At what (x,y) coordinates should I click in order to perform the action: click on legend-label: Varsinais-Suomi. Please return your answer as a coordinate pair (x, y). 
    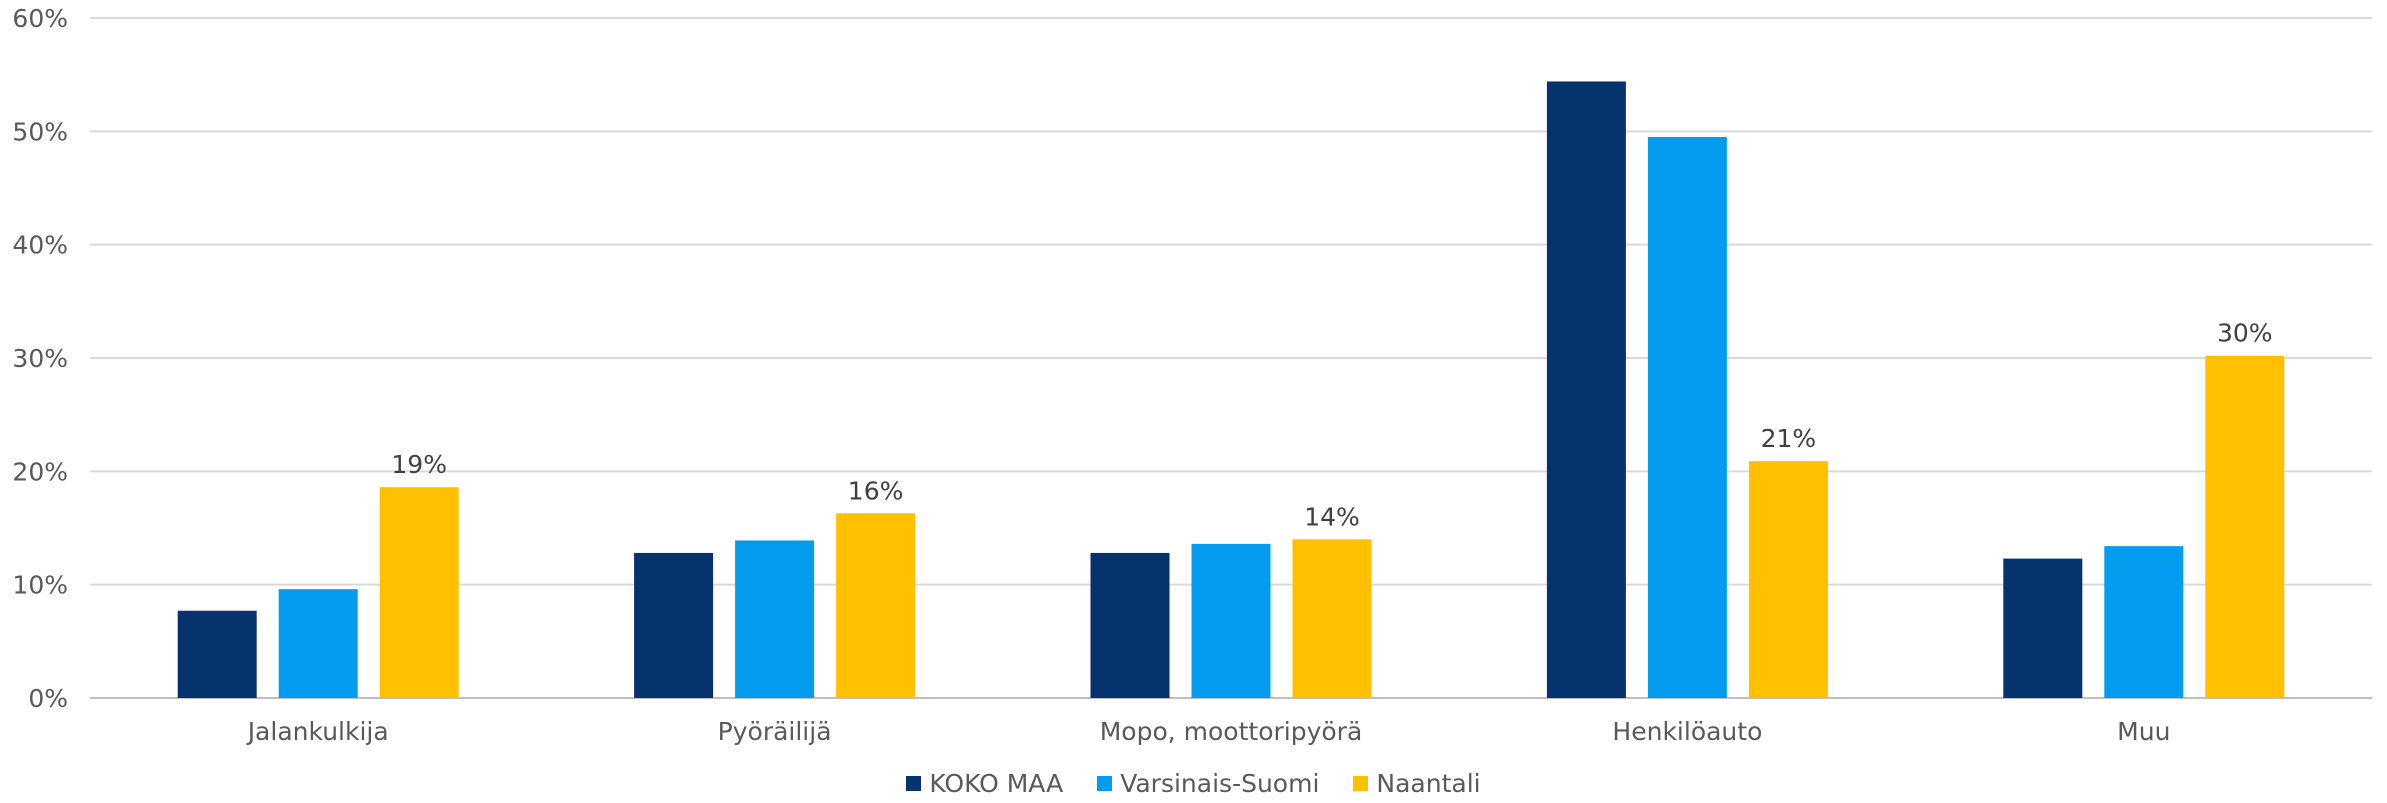
    Looking at the image, I should click on (1220, 783).